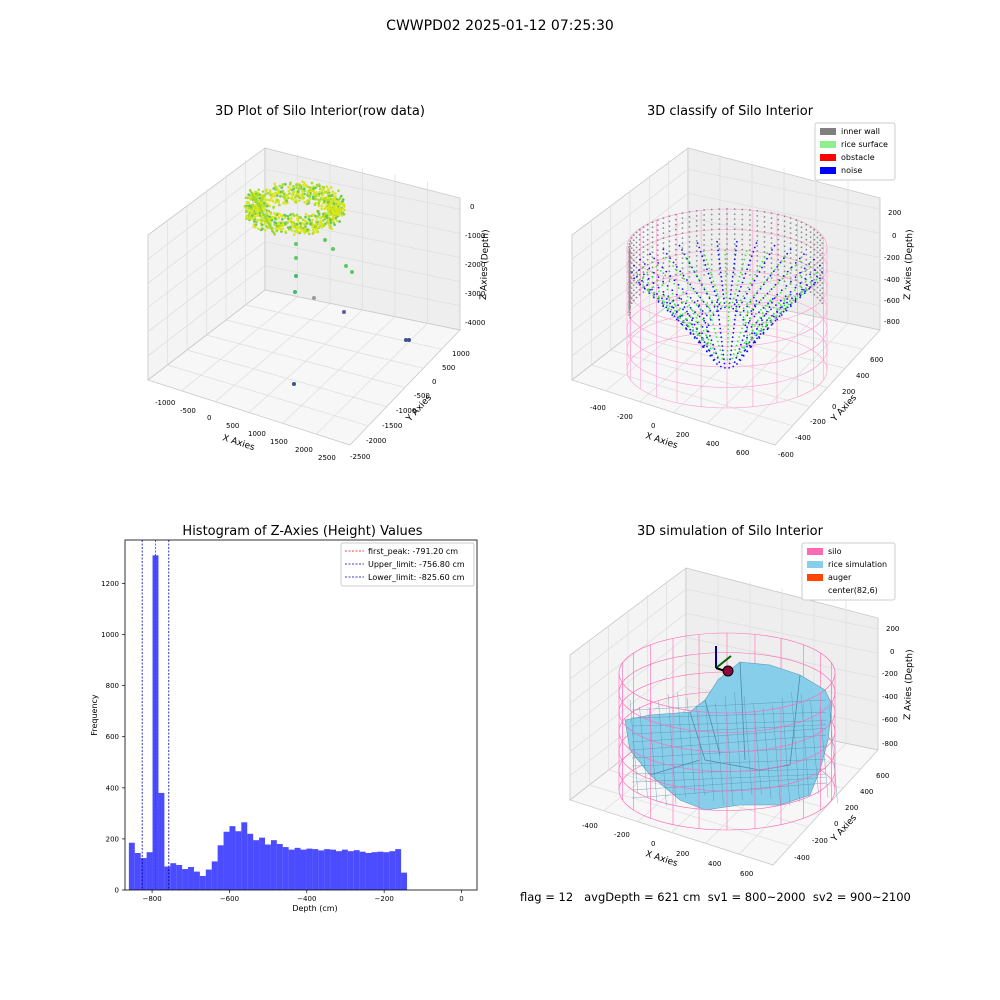 The image size is (1000, 1000). I want to click on p4-ztick: 0, so click(892, 652).